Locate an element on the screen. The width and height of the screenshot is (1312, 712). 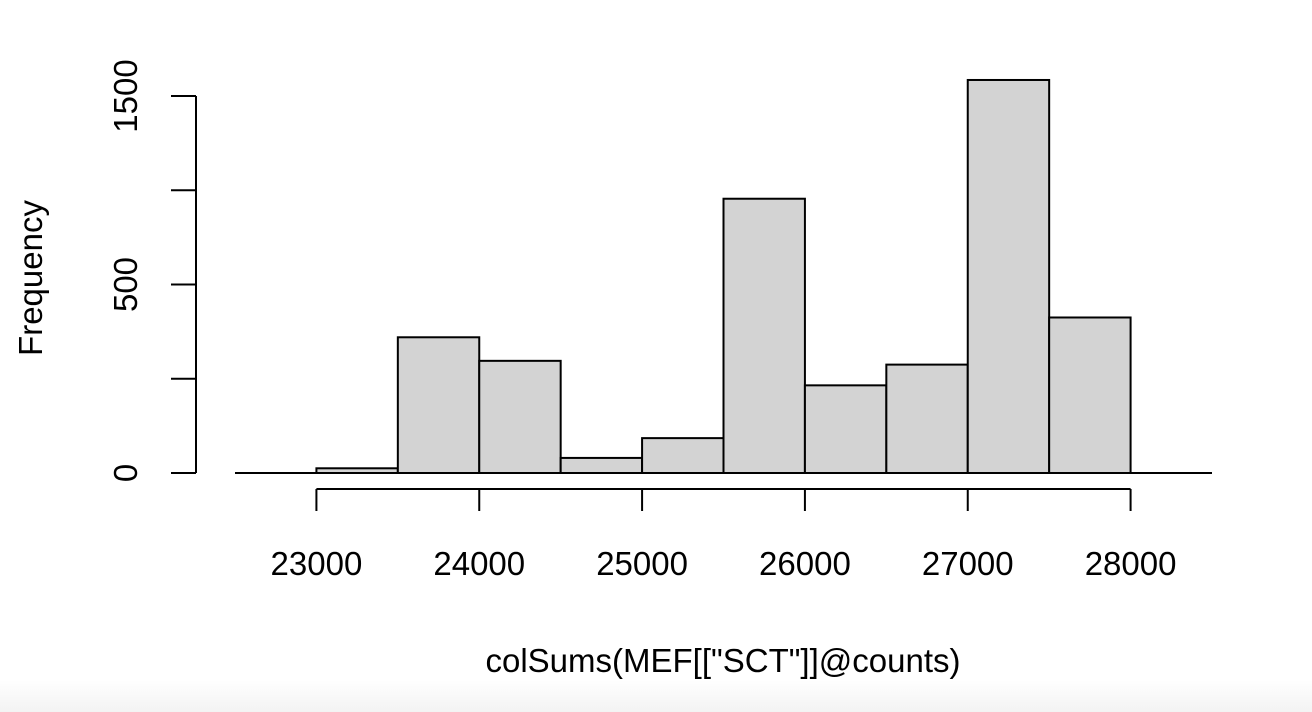
bottom-gradient-band is located at coordinates (656, 696).